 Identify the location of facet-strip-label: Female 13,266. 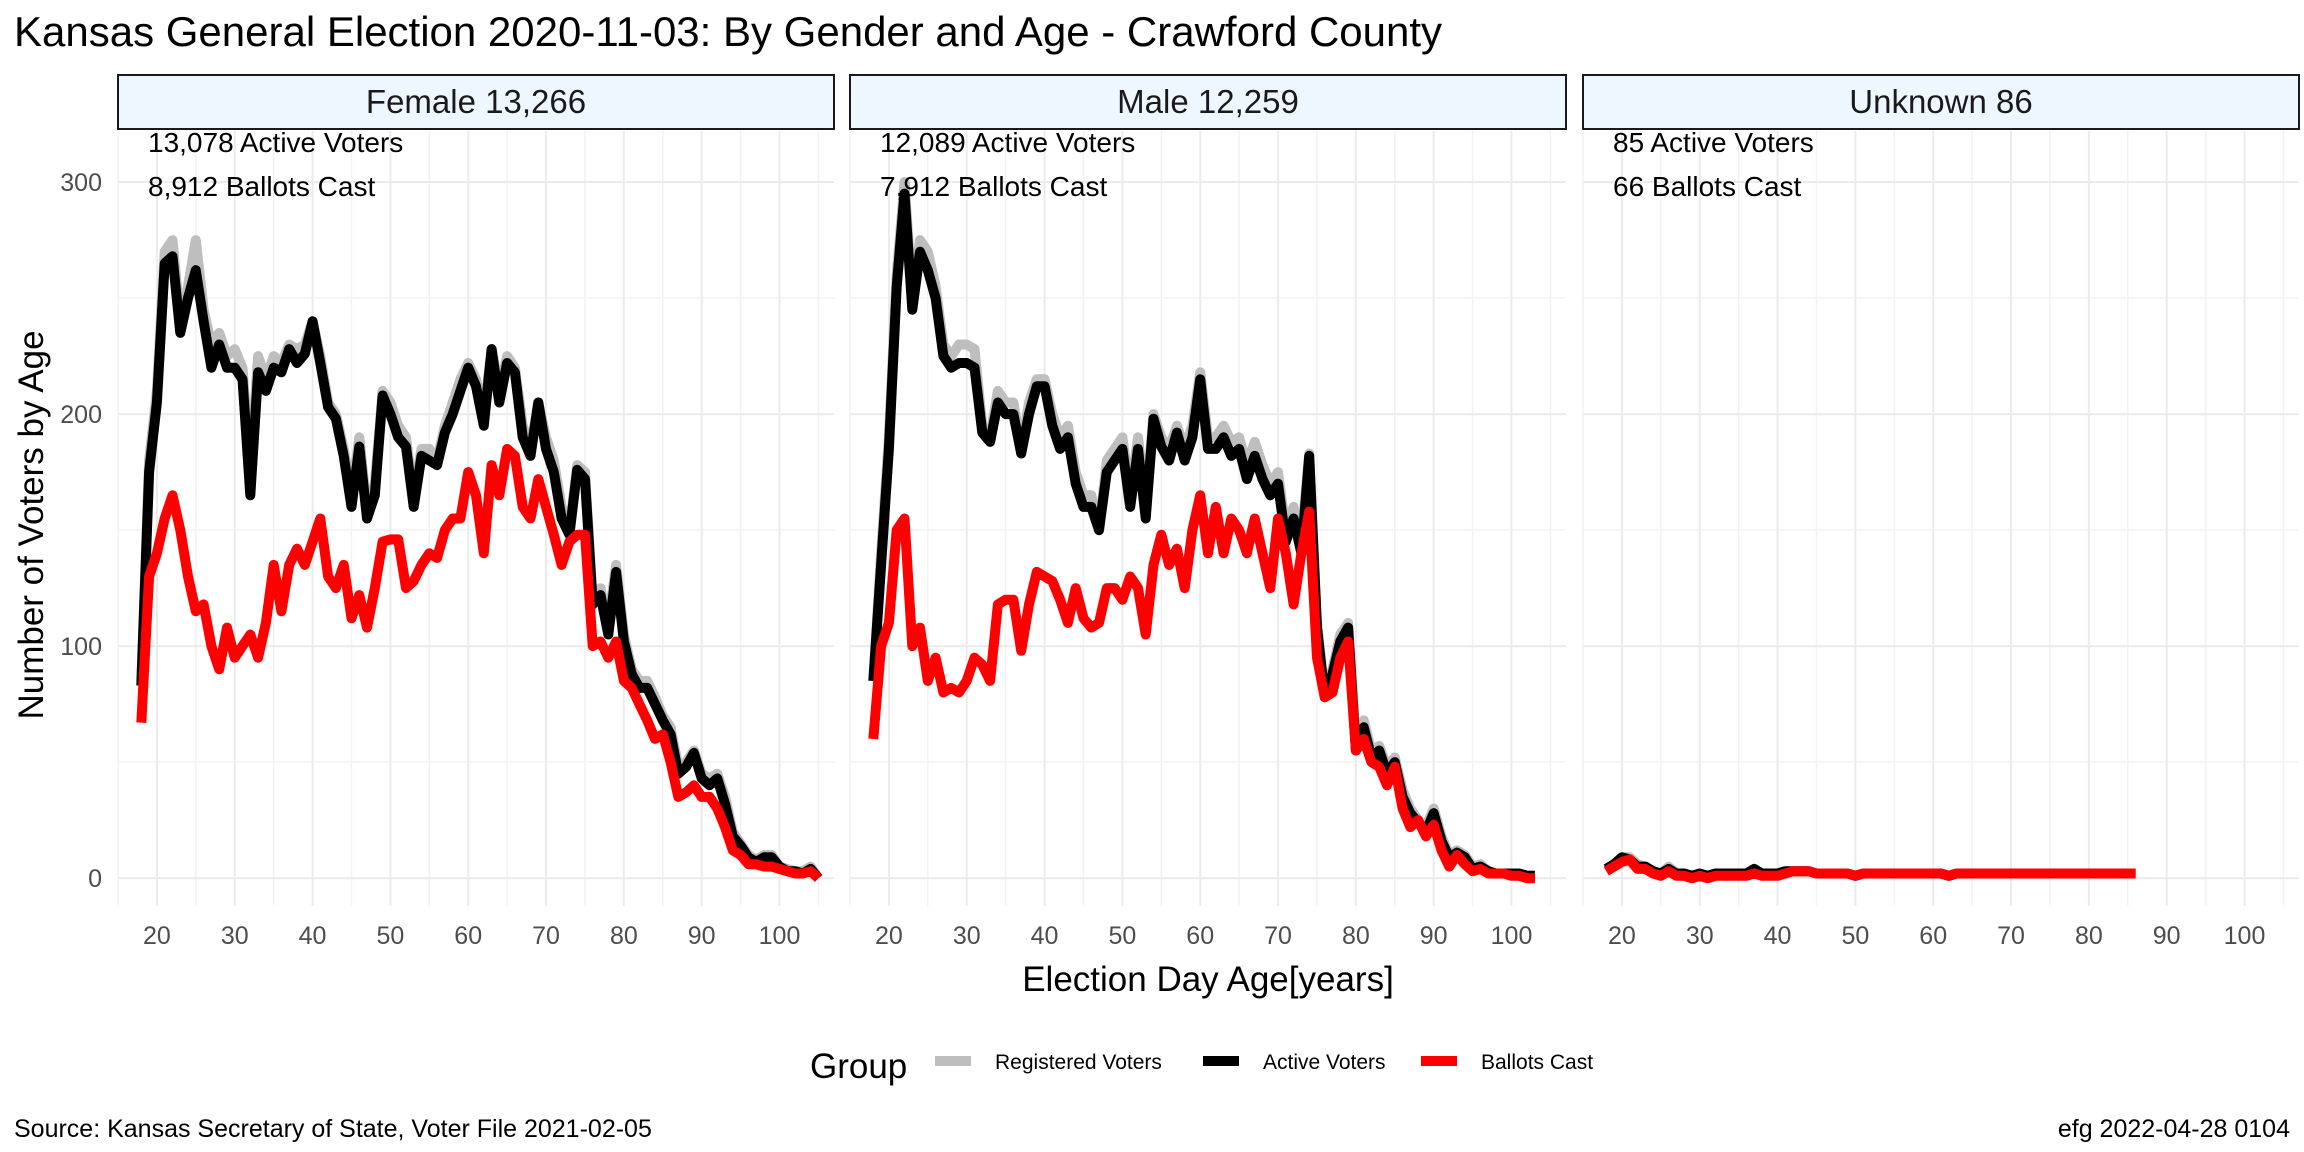
(476, 101).